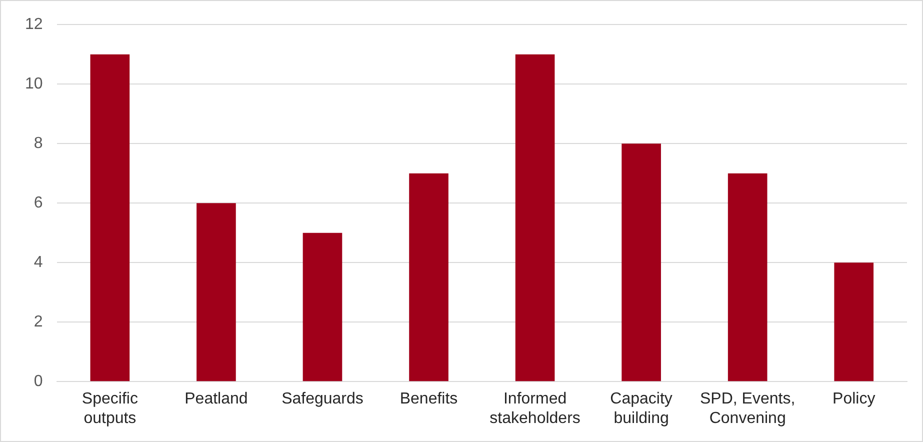 The width and height of the screenshot is (923, 442). I want to click on y-tick-label: 0, so click(38, 381).